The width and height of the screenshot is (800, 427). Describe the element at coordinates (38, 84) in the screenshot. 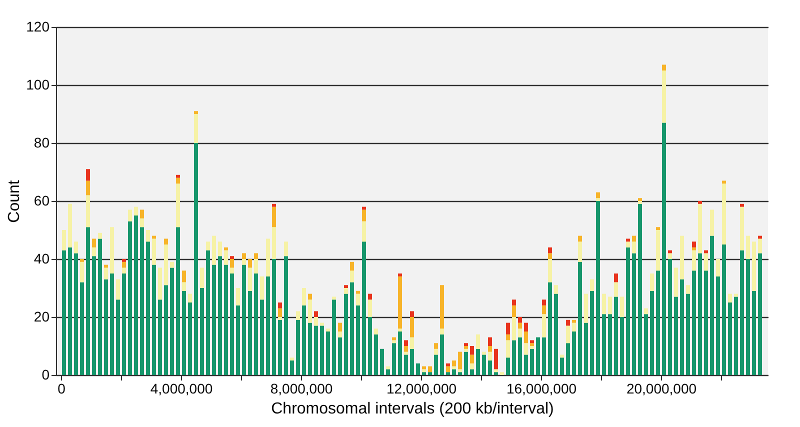

I see `y-tick-label: 100` at that location.